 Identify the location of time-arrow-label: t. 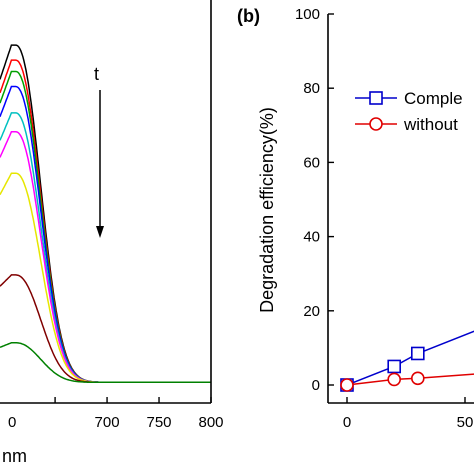
(96, 74).